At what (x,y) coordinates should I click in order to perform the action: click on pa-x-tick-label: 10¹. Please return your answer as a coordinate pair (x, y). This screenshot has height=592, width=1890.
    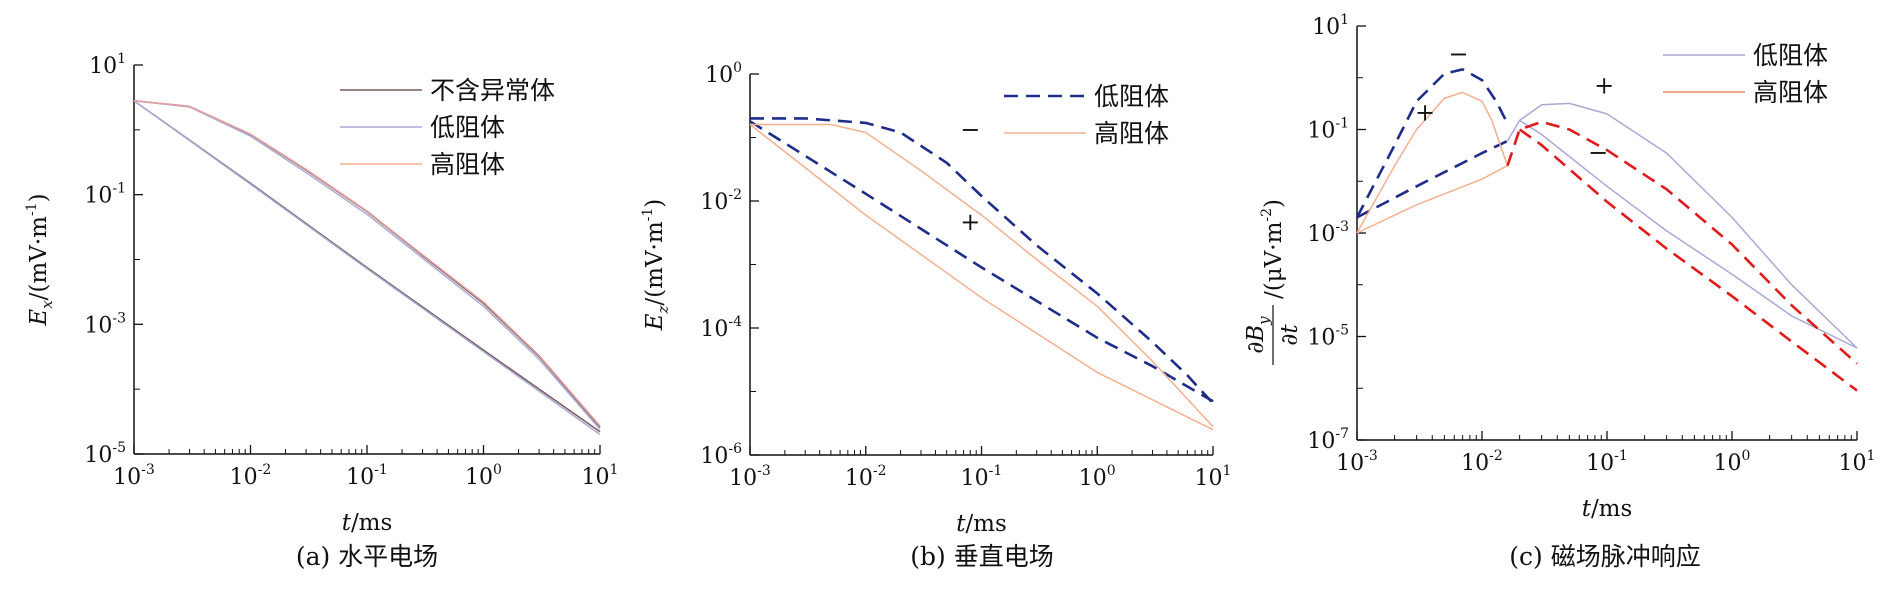
    Looking at the image, I should click on (600, 476).